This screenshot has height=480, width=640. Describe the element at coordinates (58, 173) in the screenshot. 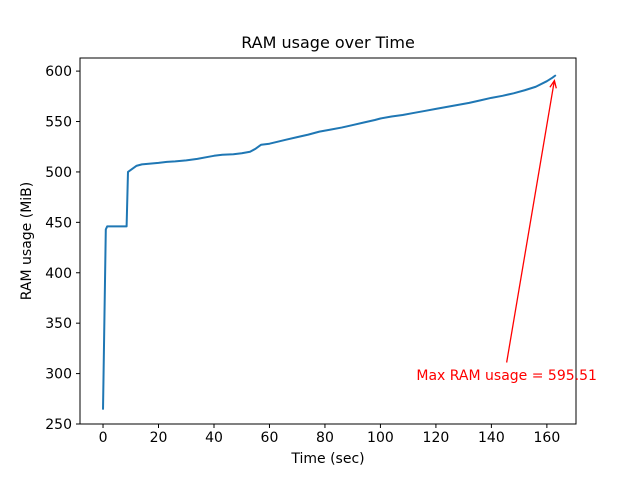

I see `y-tick-label: 500` at that location.